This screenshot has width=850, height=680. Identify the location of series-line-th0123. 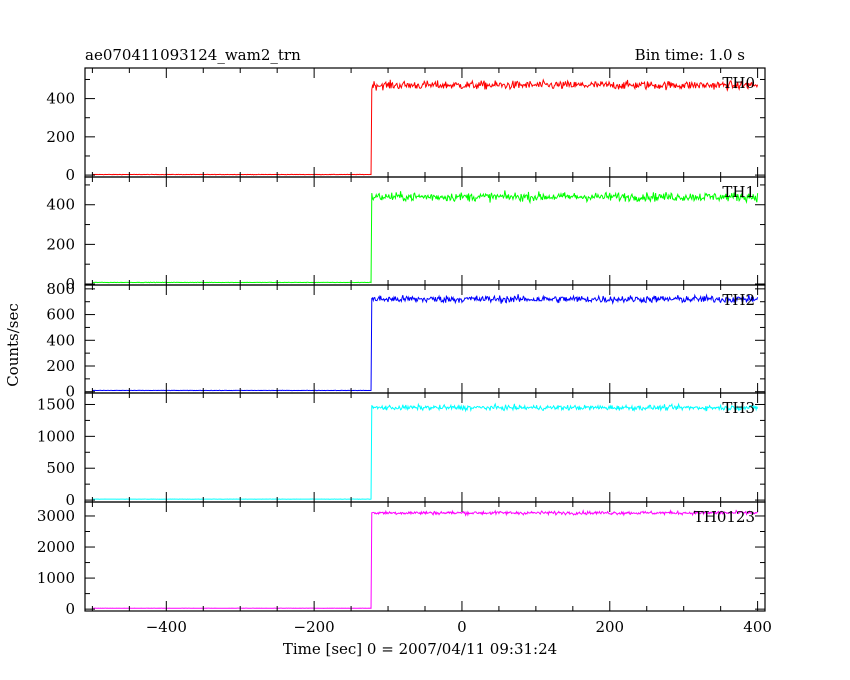
(425, 559).